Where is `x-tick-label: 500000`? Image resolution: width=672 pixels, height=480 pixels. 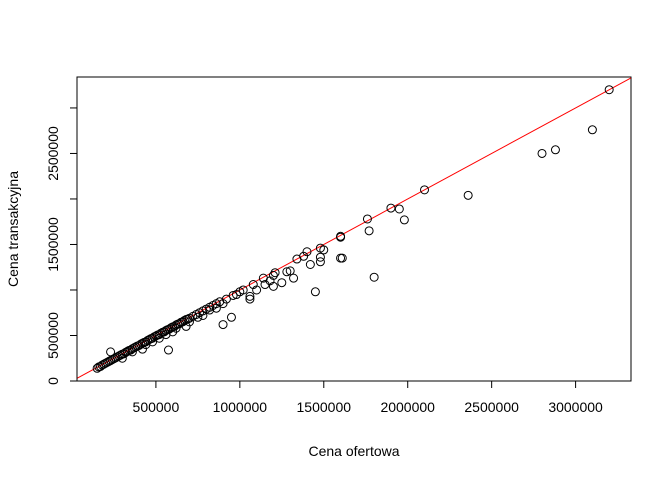 x-tick-label: 500000 is located at coordinates (156, 407).